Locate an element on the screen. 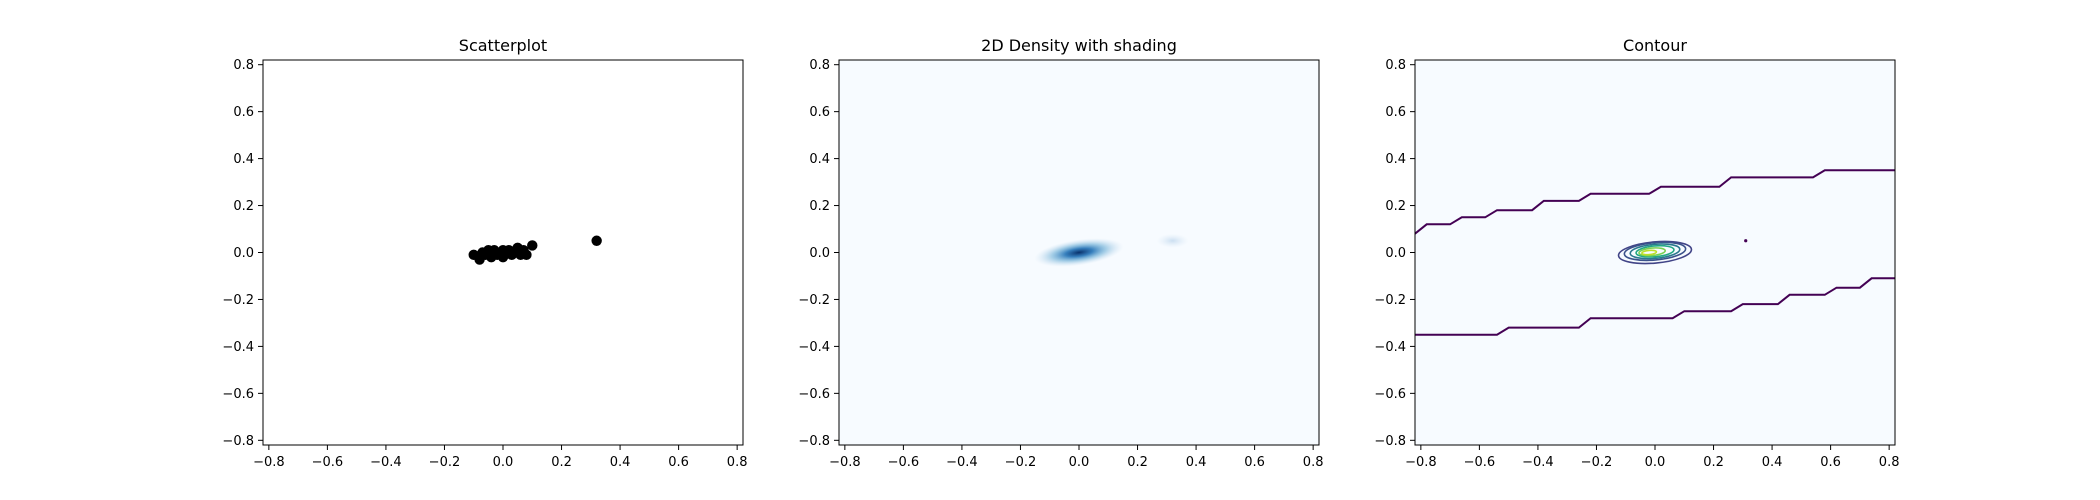 This screenshot has height=500, width=2100. chart-title: 2D Density with shading is located at coordinates (1079, 45).